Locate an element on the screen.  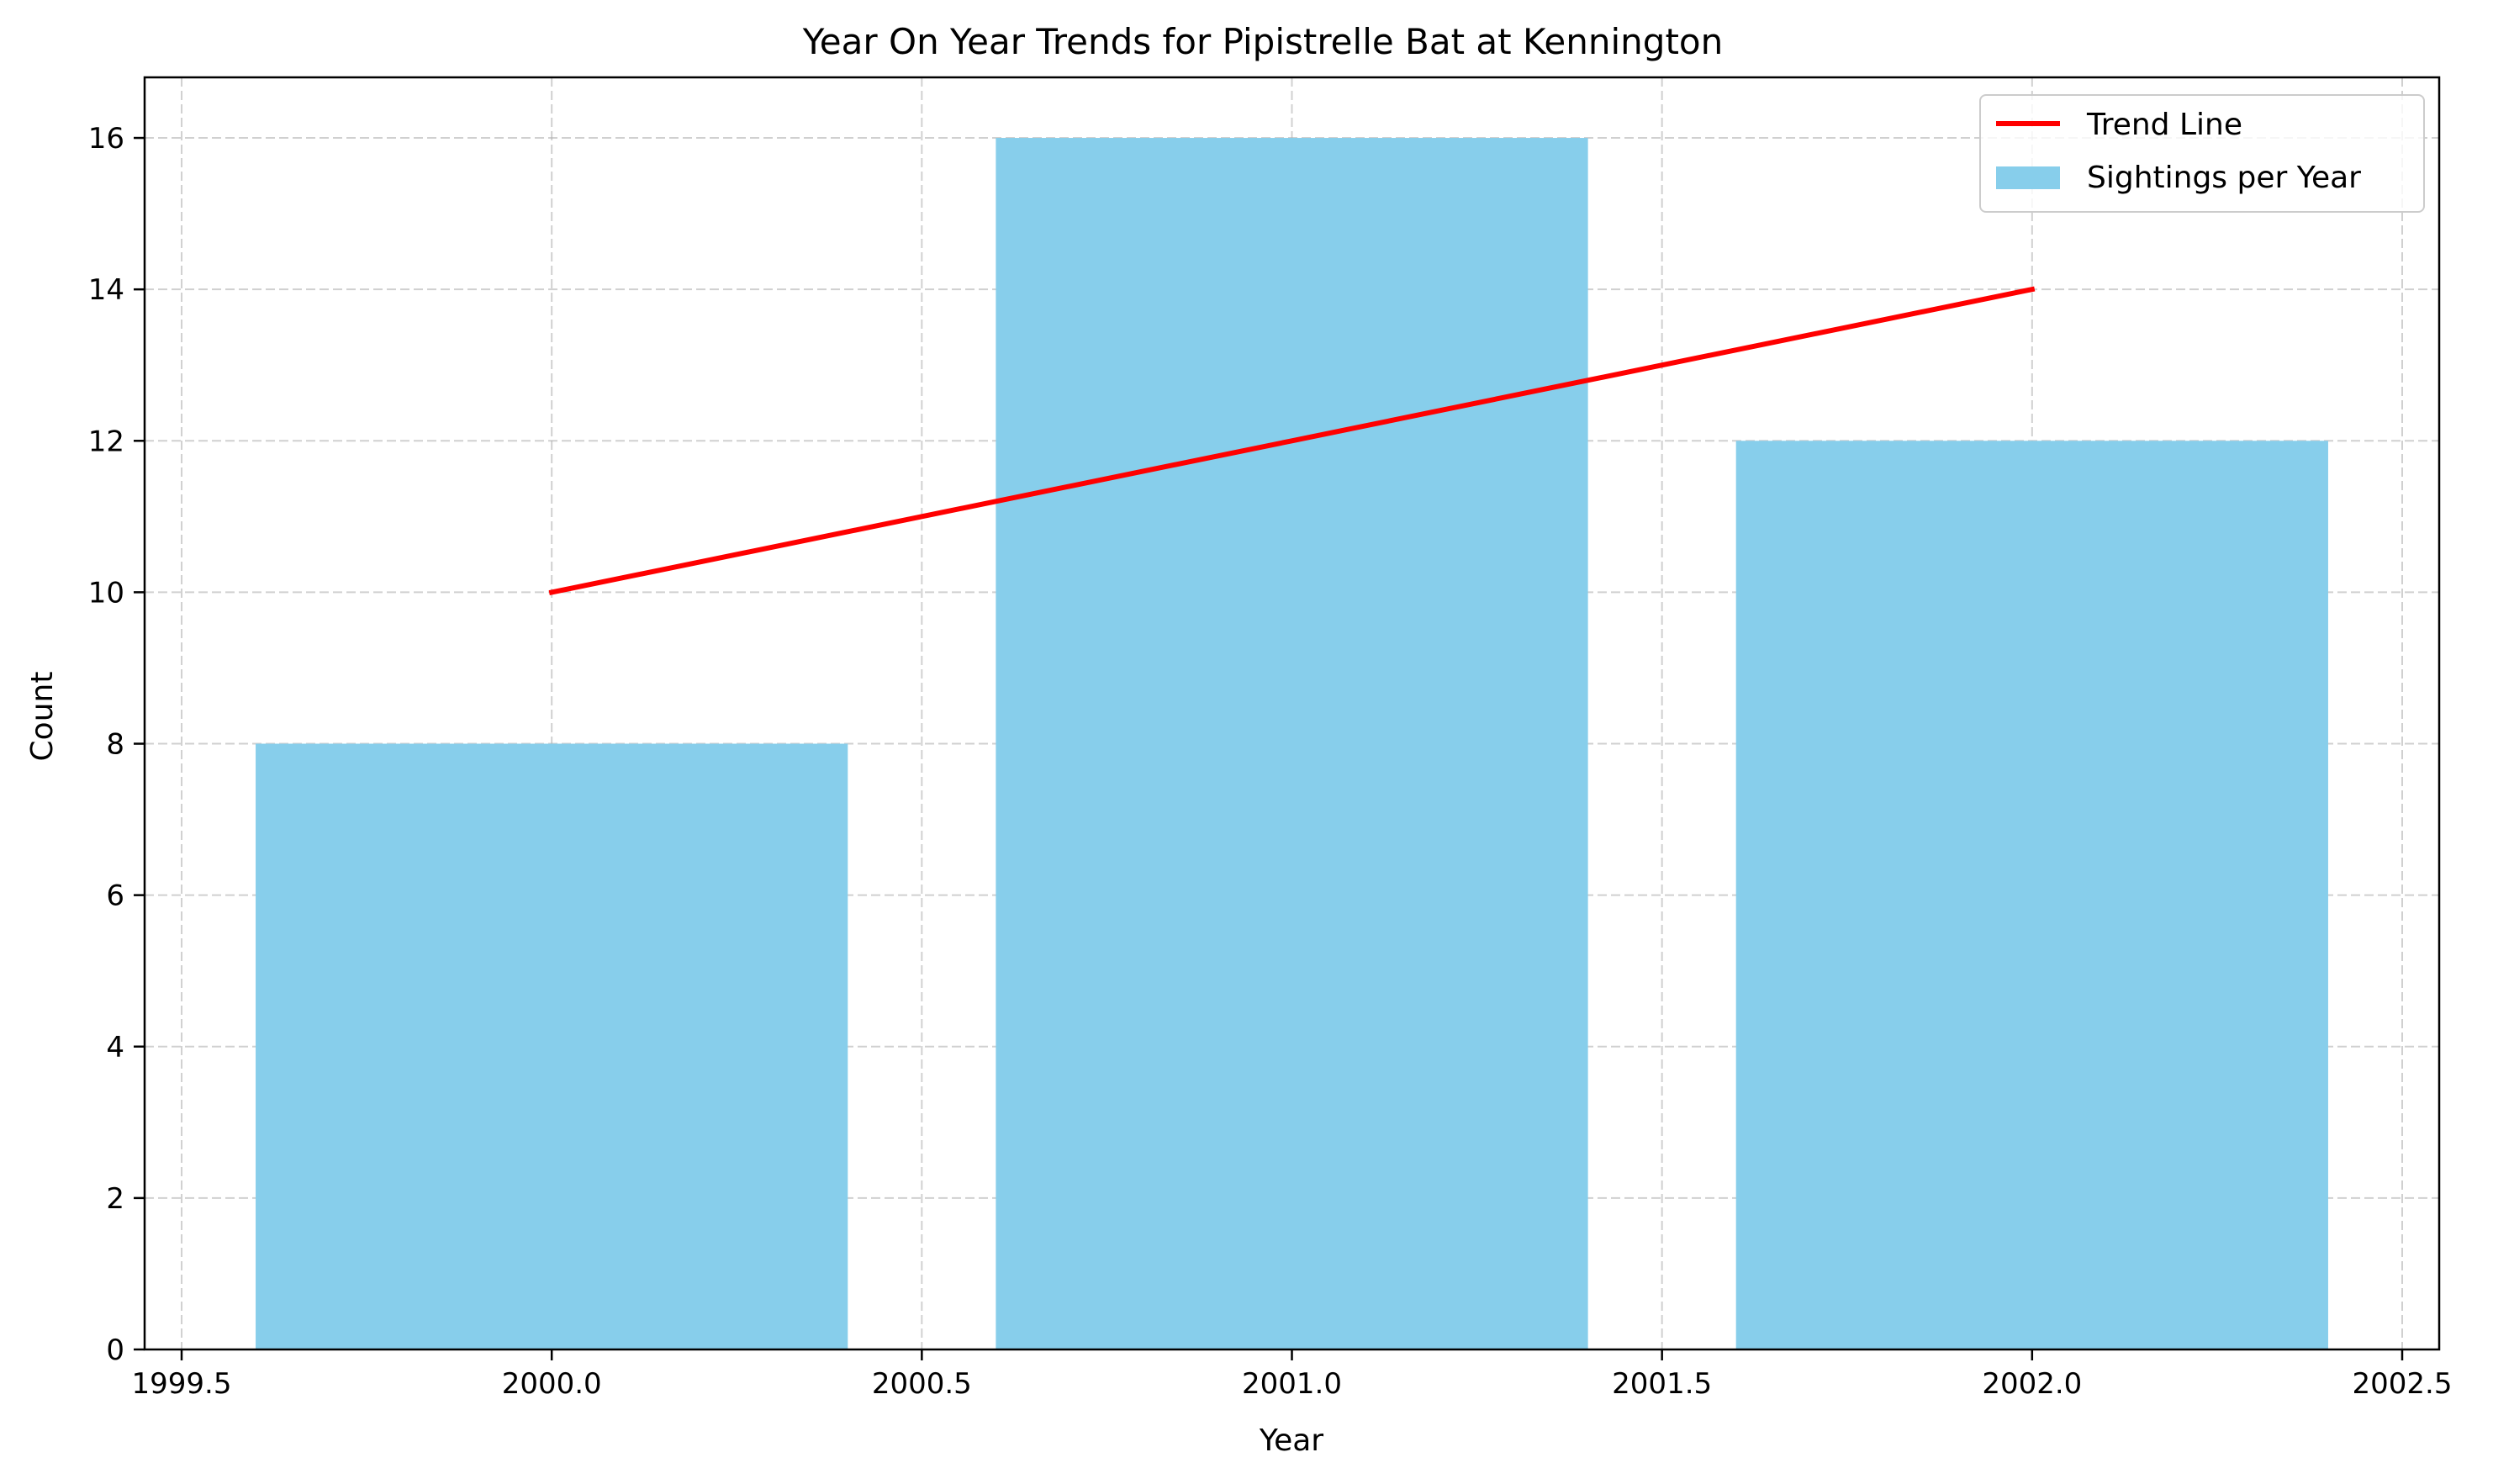
y-tick-label: 10 is located at coordinates (106, 593).